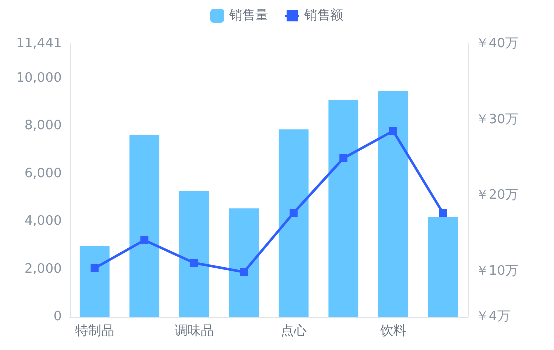 The height and width of the screenshot is (350, 554). Describe the element at coordinates (58, 317) in the screenshot. I see `y-tick-label: 0` at that location.